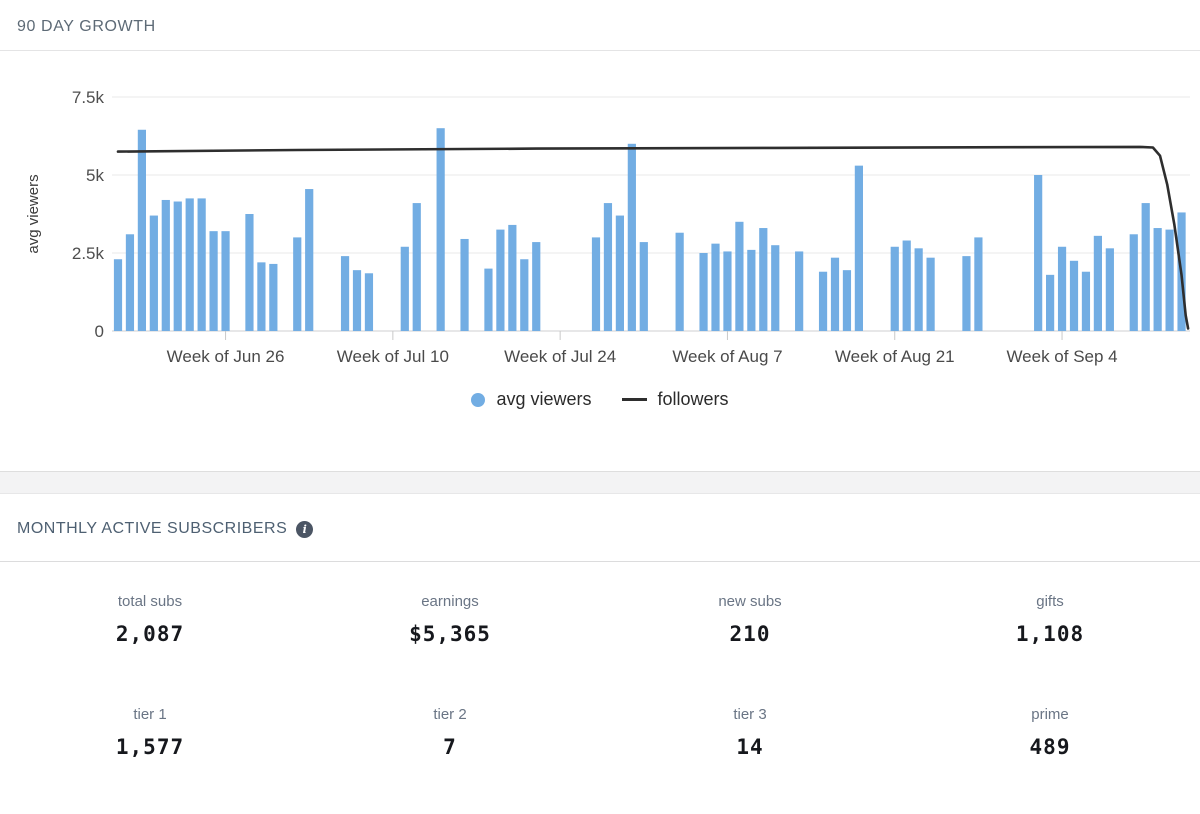  What do you see at coordinates (33, 213) in the screenshot?
I see `y-axis-title: avg viewers` at bounding box center [33, 213].